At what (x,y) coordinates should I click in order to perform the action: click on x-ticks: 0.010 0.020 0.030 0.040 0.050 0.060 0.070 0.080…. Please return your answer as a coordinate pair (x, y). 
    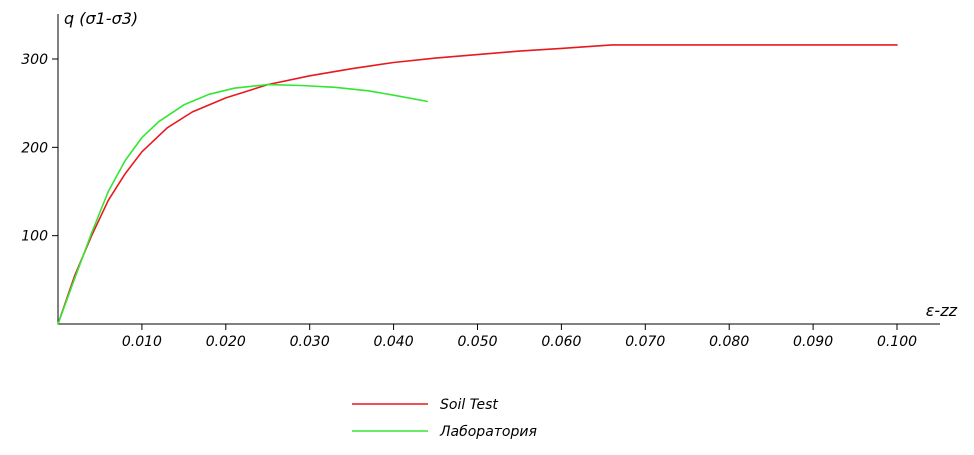
    Looking at the image, I should click on (519, 337).